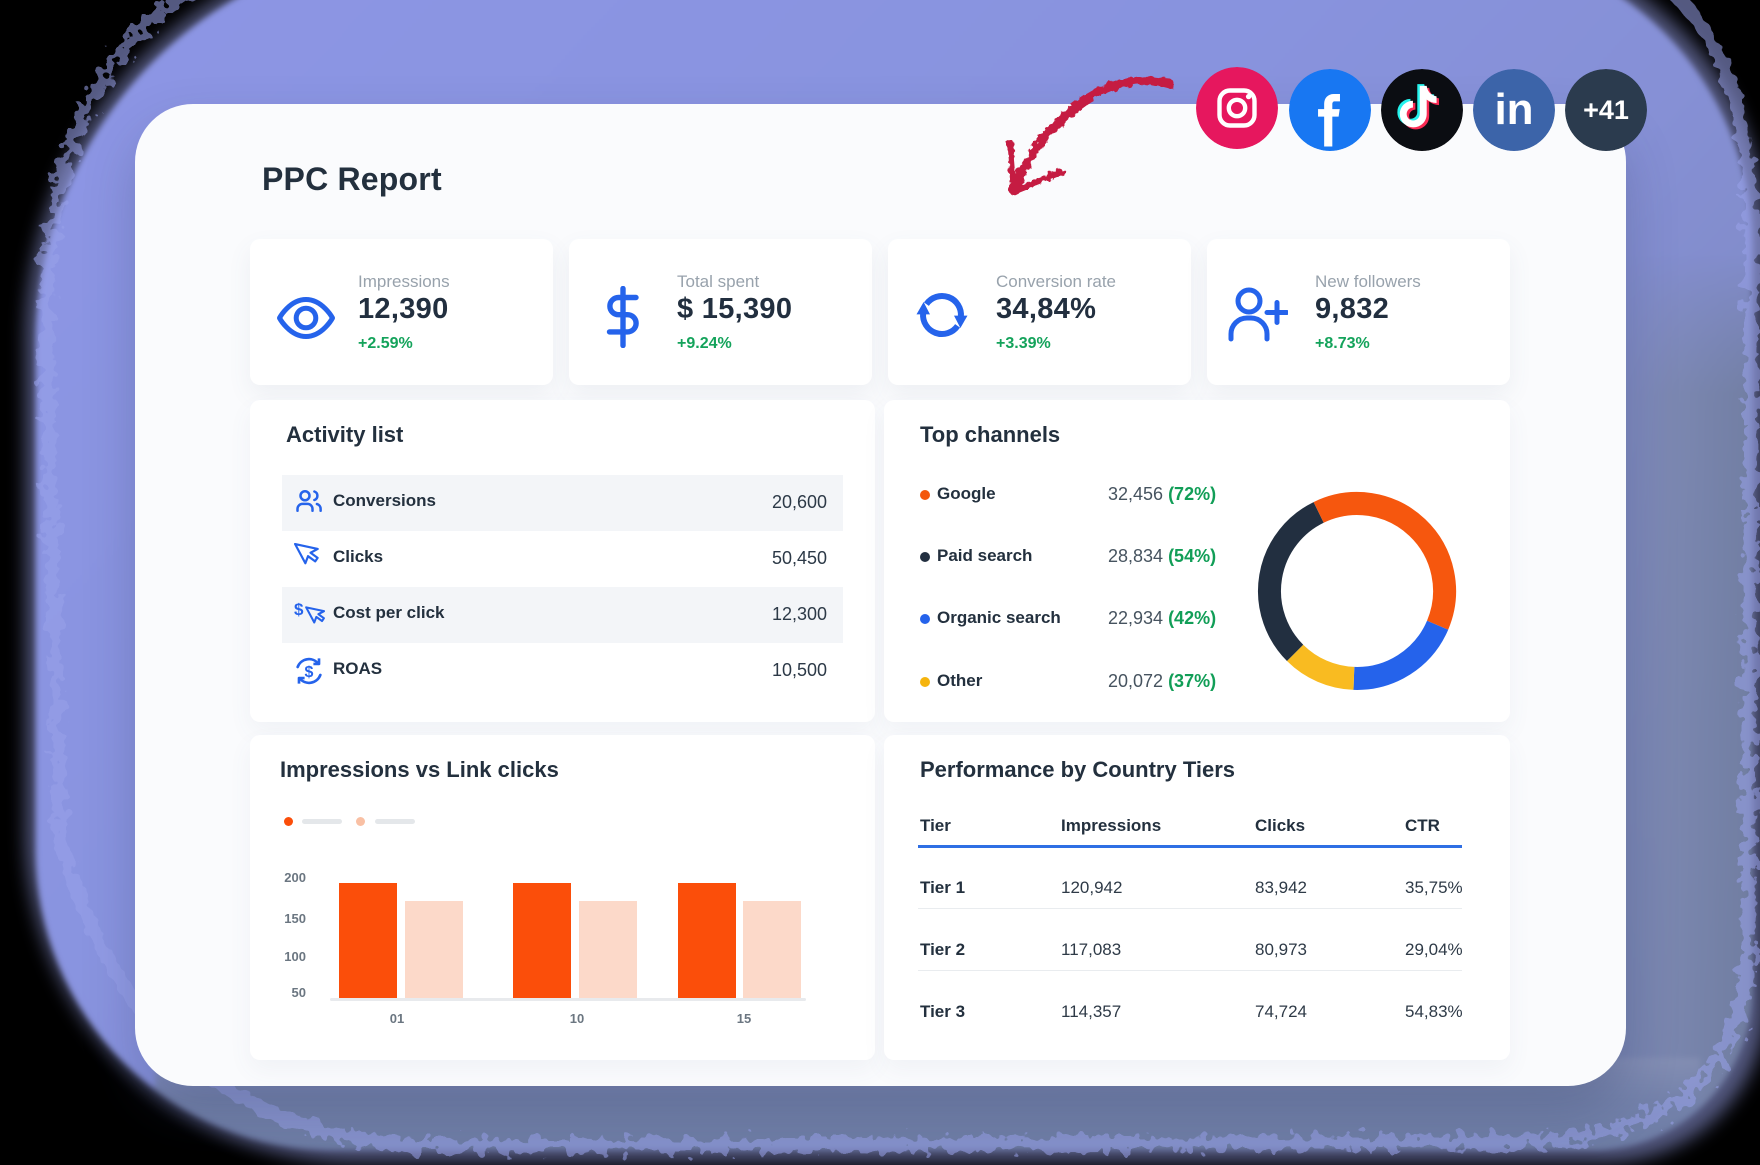 The height and width of the screenshot is (1165, 1760). I want to click on svg-text: in, so click(1513, 109).